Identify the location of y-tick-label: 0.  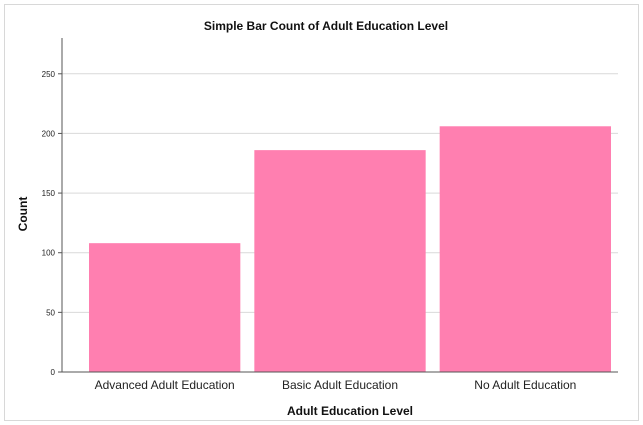
(53, 372).